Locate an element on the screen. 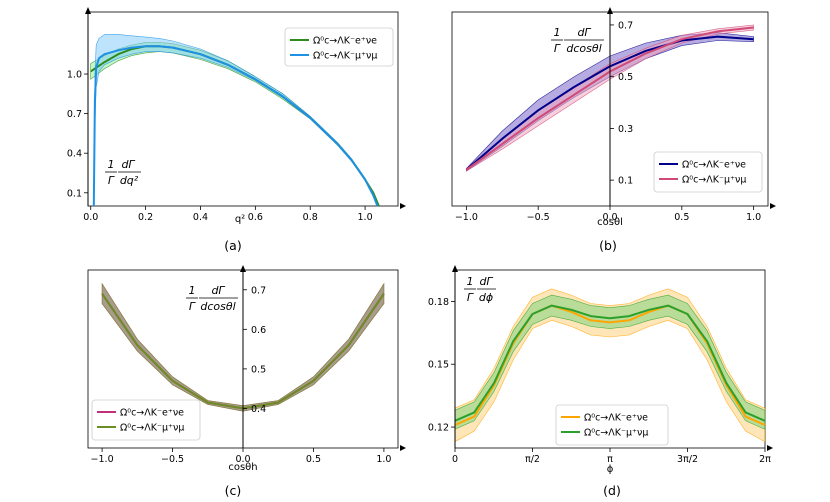  x-tick-label-d-1: π/2 is located at coordinates (532, 459).